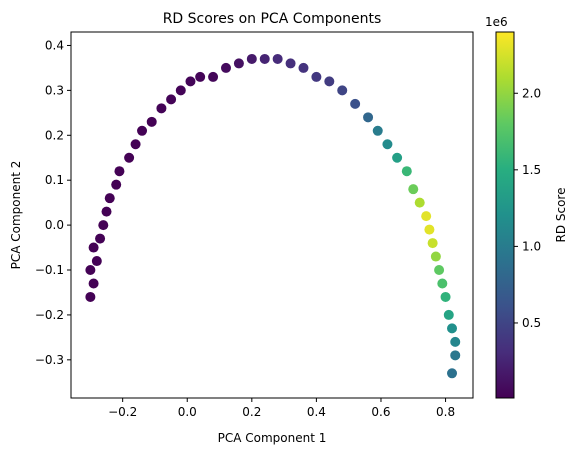  Describe the element at coordinates (49, 315) in the screenshot. I see `y-tick-label: −0.2` at that location.